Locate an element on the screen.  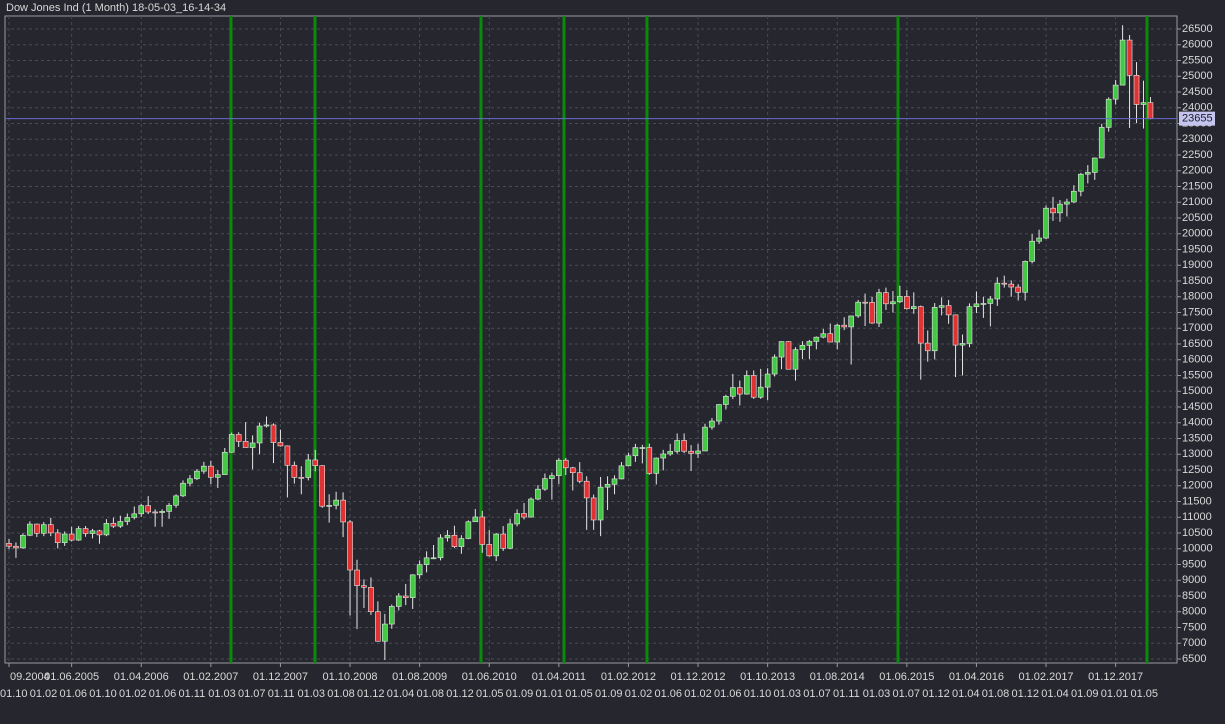
x-tick-label: 01.06.2010 is located at coordinates (489, 677).